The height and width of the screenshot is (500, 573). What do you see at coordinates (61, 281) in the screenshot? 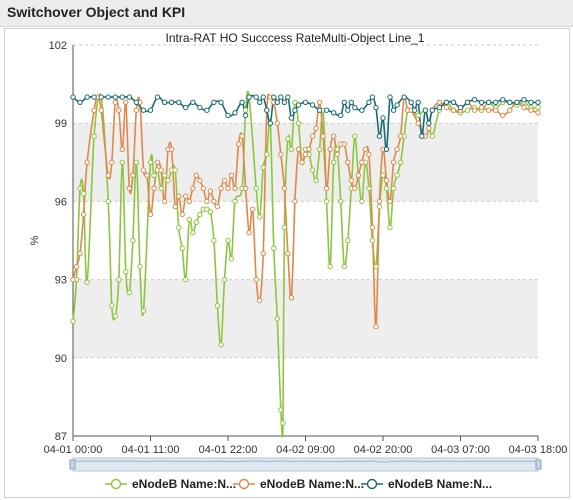
I see `y-tick-label: 93` at bounding box center [61, 281].